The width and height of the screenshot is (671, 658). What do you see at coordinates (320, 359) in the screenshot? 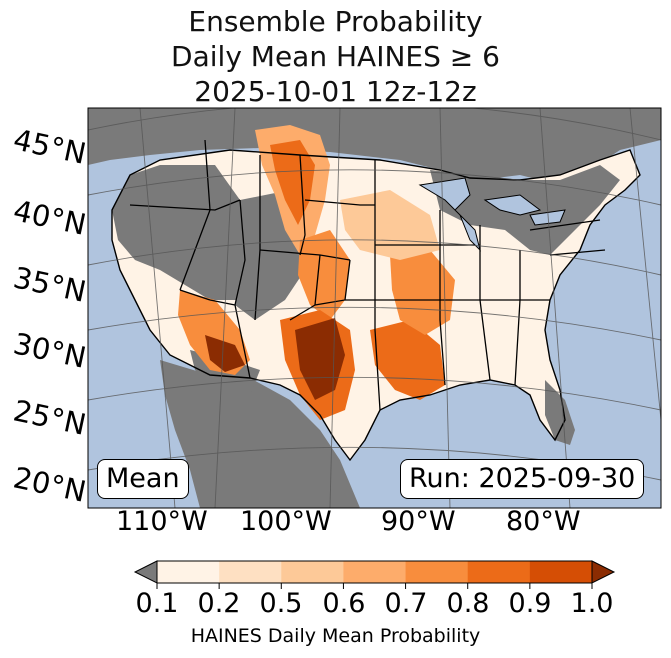
I see `prob-texas-core` at bounding box center [320, 359].